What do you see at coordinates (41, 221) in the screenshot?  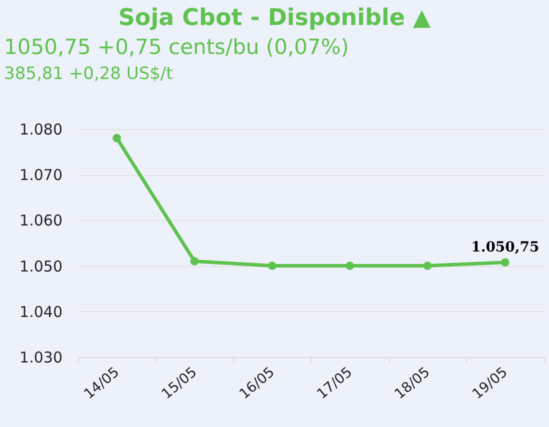 I see `y-tick-label: 1.060` at bounding box center [41, 221].